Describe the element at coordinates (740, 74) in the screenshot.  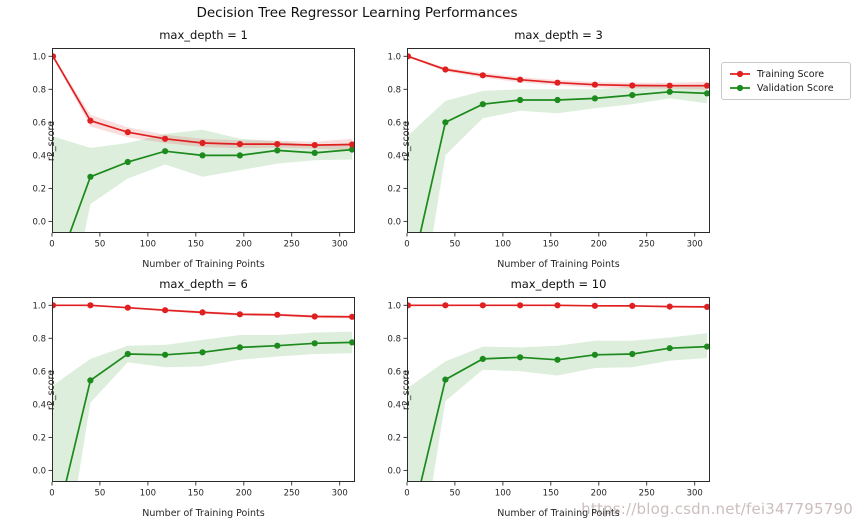
I see `training-line-marker-icon` at that location.